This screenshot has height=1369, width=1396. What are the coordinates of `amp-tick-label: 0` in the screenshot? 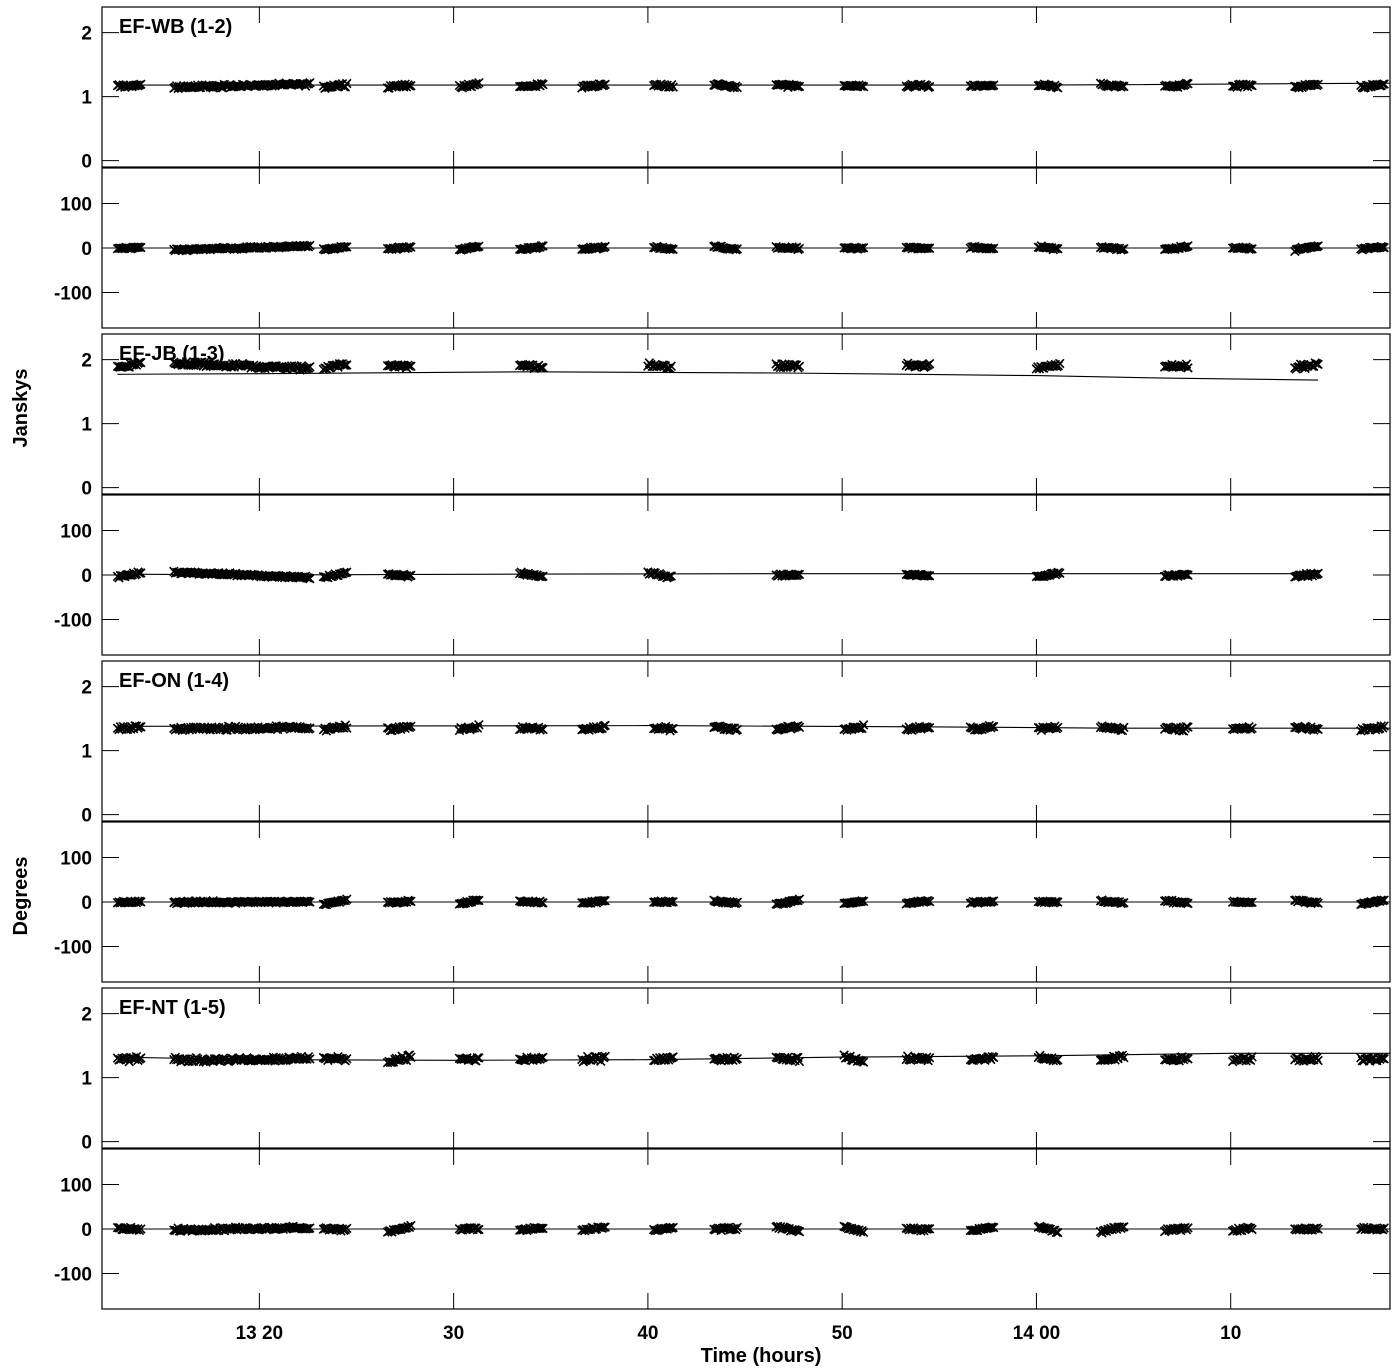 It's located at (86, 816).